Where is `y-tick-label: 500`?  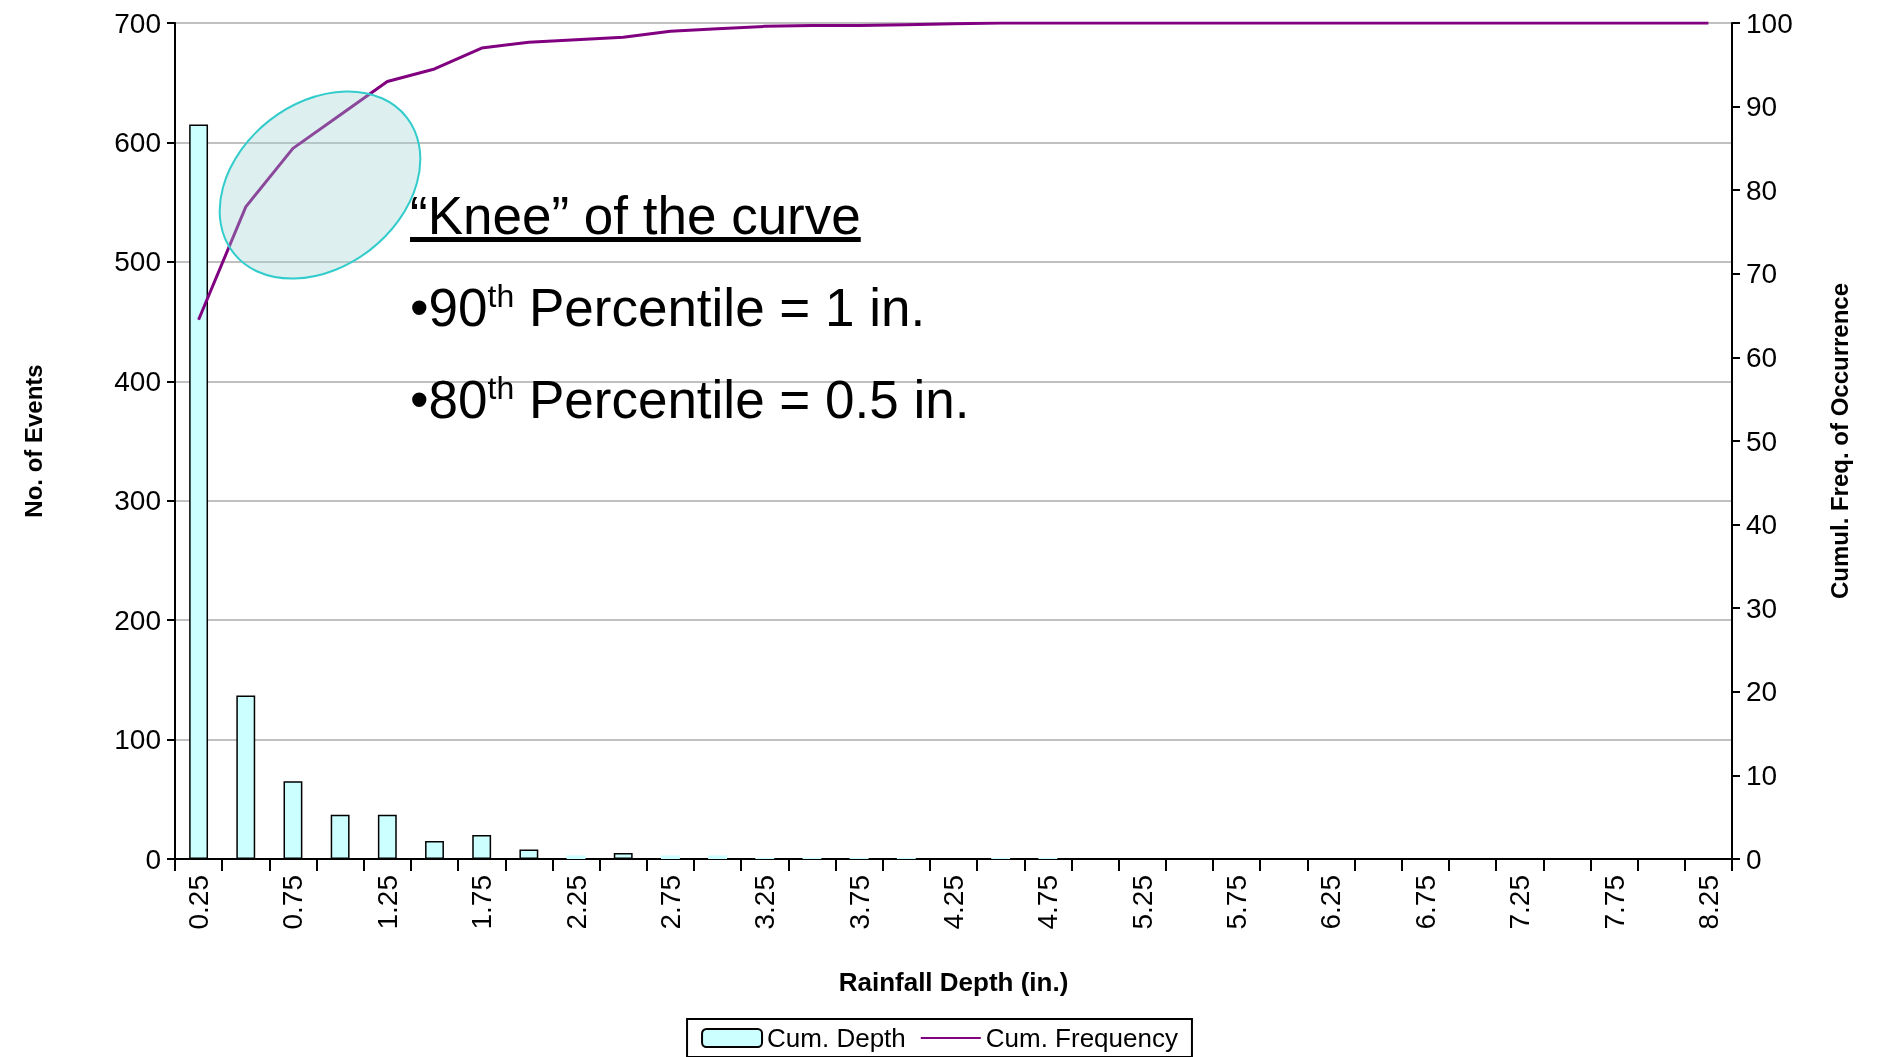
y-tick-label: 500 is located at coordinates (137, 262).